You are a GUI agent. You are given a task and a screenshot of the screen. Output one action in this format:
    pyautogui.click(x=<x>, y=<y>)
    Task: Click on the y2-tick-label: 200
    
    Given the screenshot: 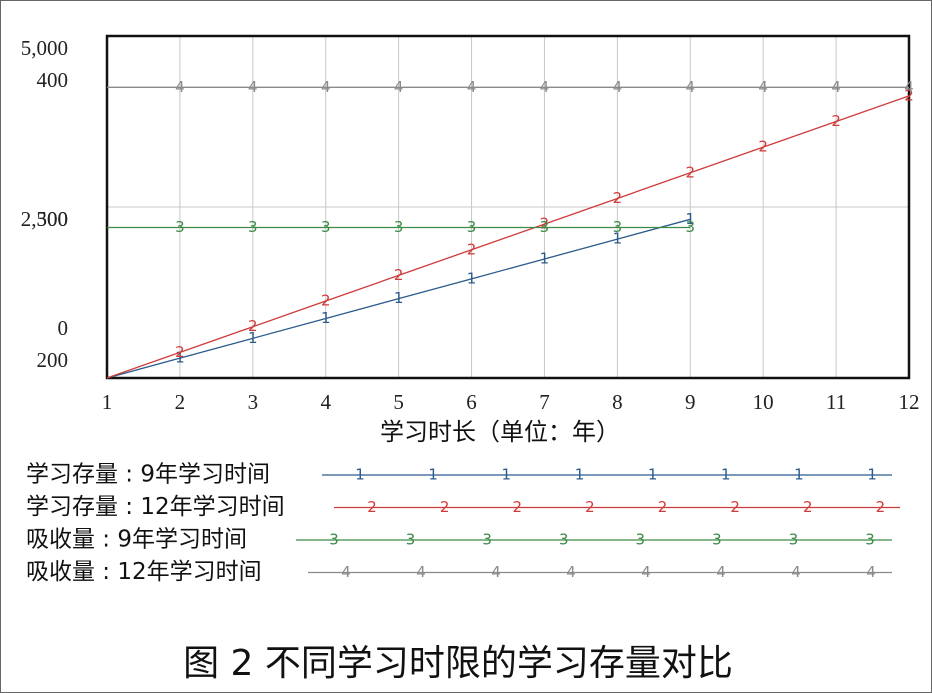 What is the action you would take?
    pyautogui.click(x=53, y=360)
    